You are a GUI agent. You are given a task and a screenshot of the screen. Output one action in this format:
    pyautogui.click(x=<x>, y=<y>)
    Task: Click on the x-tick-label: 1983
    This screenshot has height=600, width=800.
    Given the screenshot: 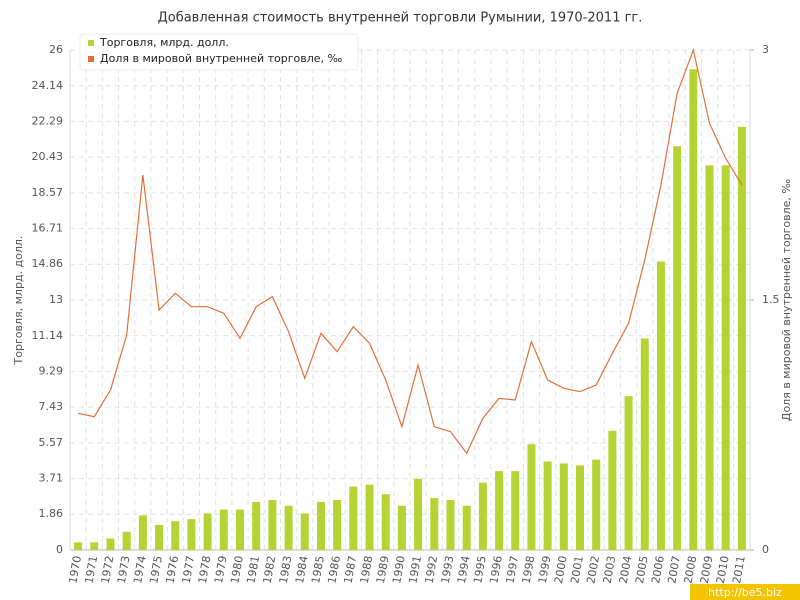 What is the action you would take?
    pyautogui.click(x=286, y=570)
    